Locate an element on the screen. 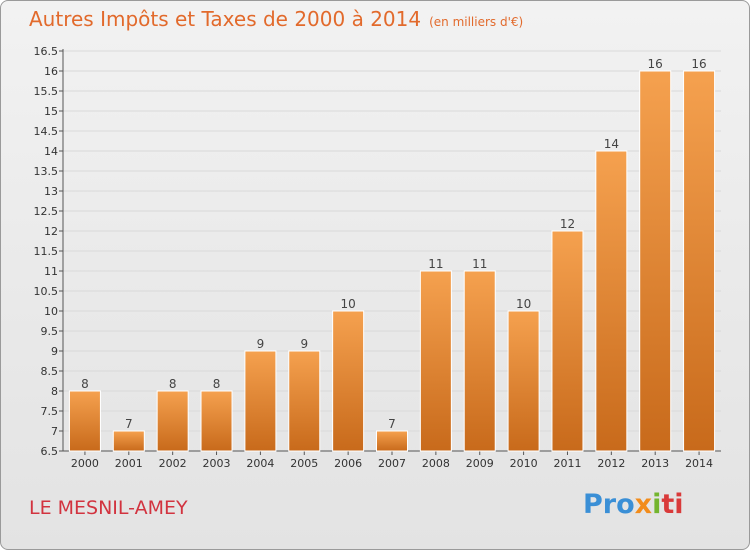 The image size is (750, 550). data-label-2011: 12 is located at coordinates (567, 224).